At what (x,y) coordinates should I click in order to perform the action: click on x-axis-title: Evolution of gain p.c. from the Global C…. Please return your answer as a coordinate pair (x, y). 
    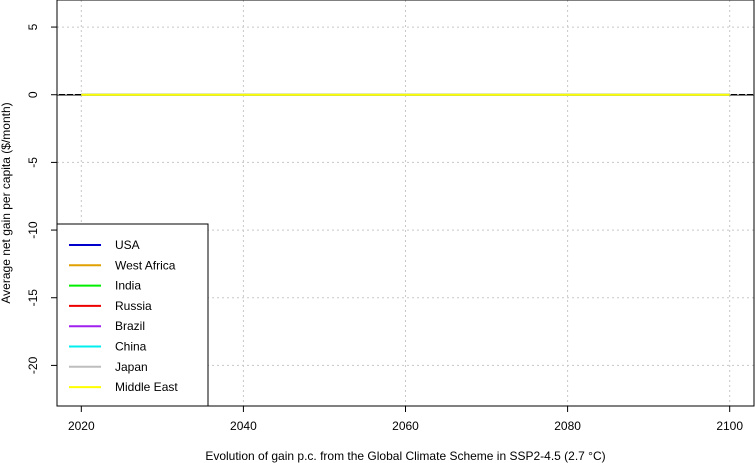
    Looking at the image, I should click on (405, 456).